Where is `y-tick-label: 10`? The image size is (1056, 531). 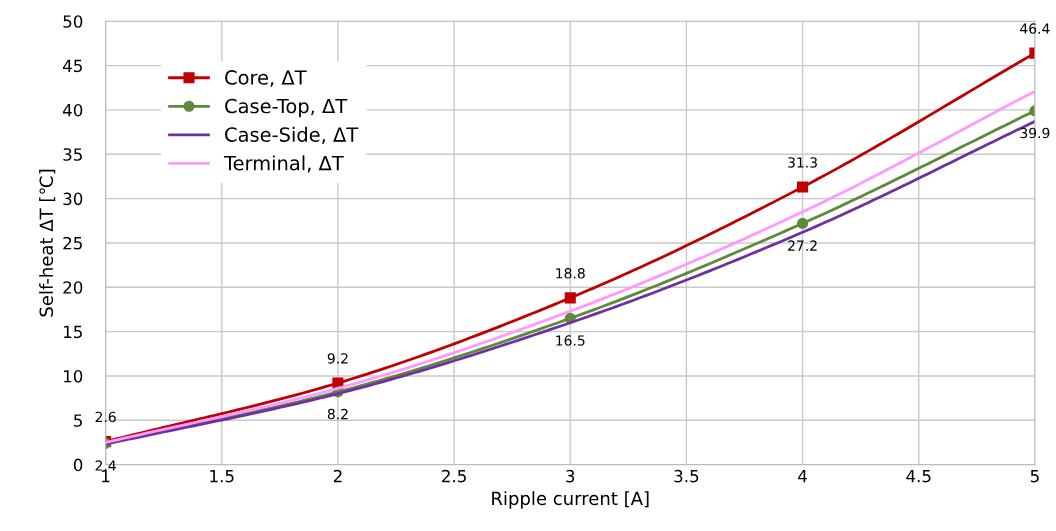
y-tick-label: 10 is located at coordinates (73, 376).